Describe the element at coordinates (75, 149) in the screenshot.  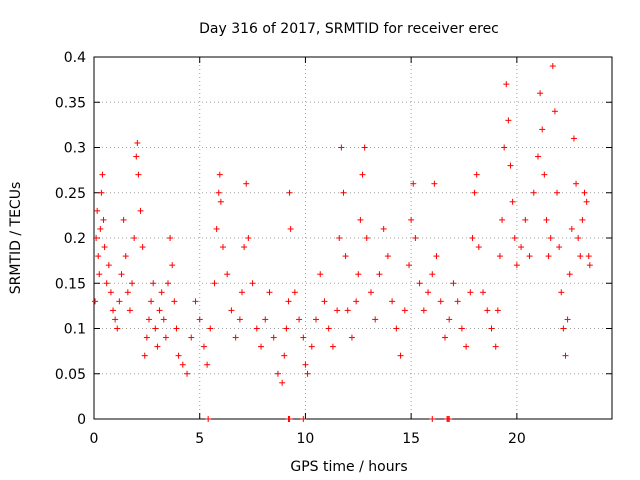
I see `y-tick-label: 0.3` at that location.